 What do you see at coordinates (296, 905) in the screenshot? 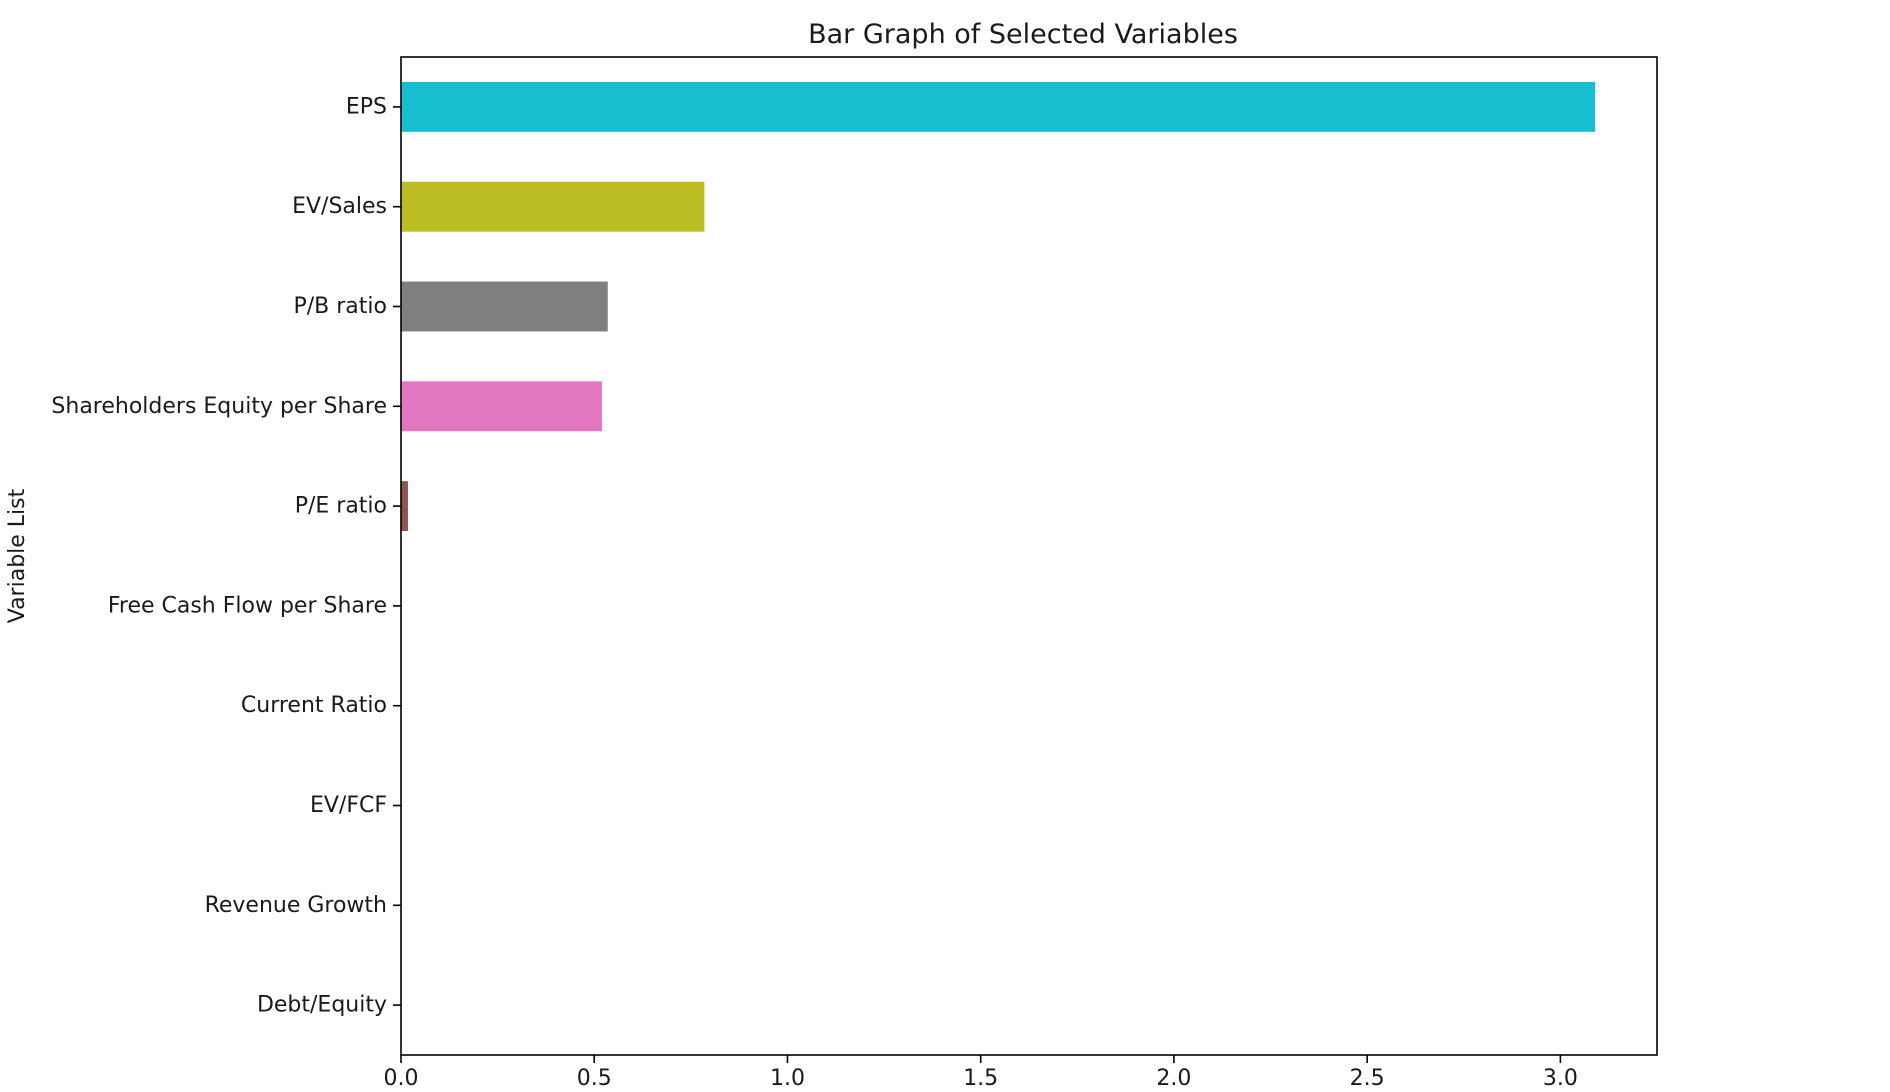
I see `y-tick-label: Revenue Growth` at bounding box center [296, 905].